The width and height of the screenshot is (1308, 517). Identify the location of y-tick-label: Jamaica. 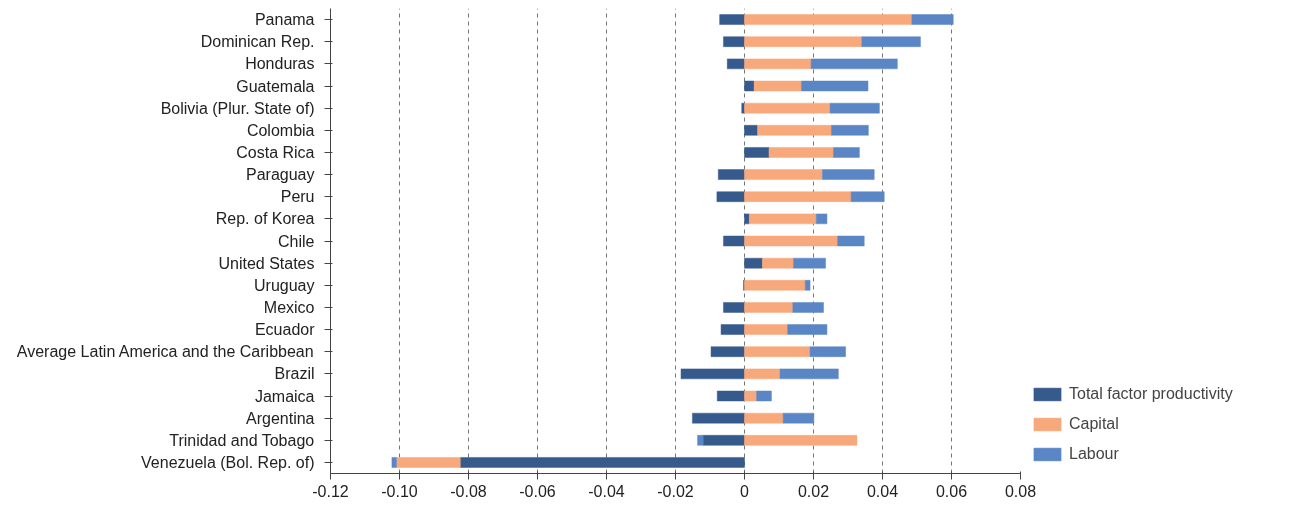
(284, 396).